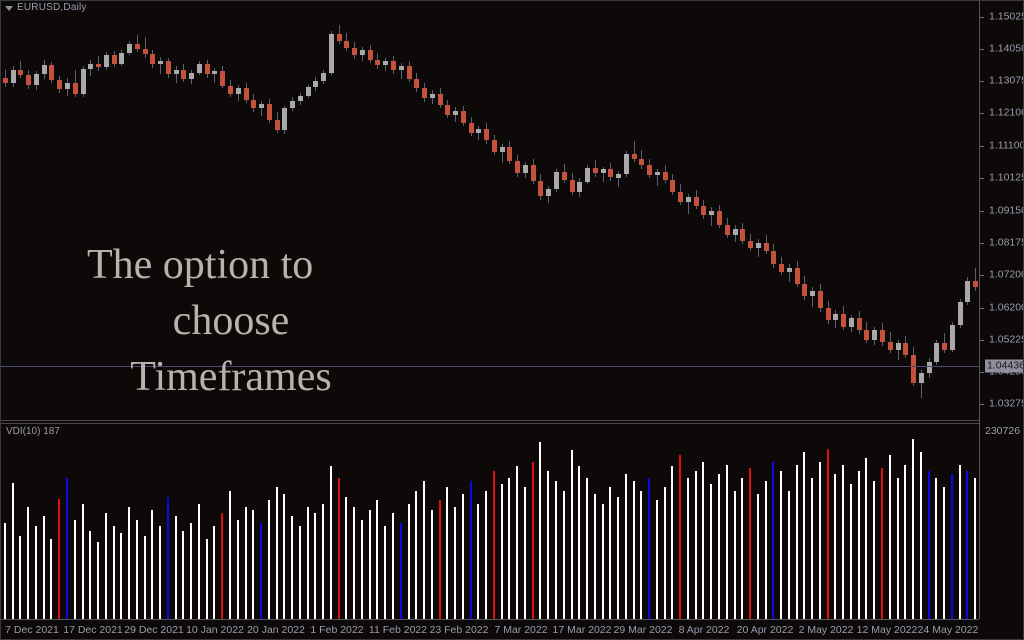 This screenshot has height=640, width=1024. I want to click on date-axis-label: 2 May 2022, so click(826, 630).